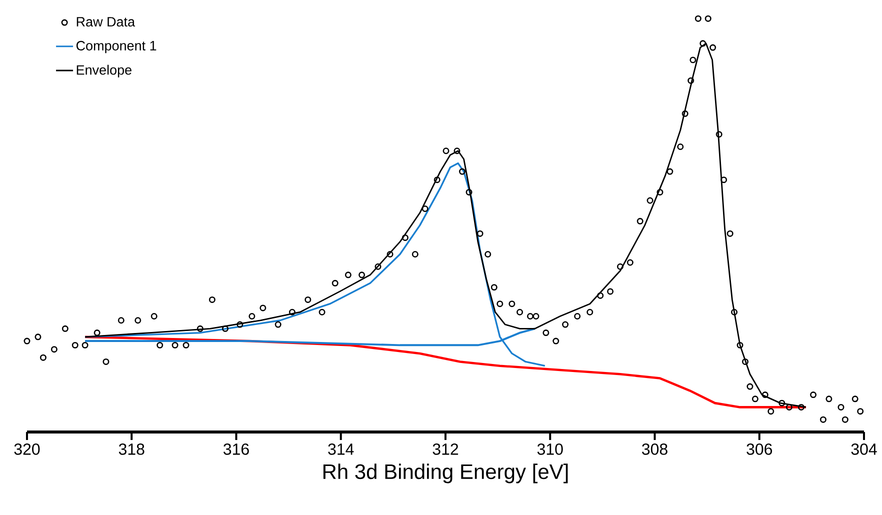 This screenshot has width=882, height=515. Describe the element at coordinates (759, 449) in the screenshot. I see `x-tick-label: 306` at that location.